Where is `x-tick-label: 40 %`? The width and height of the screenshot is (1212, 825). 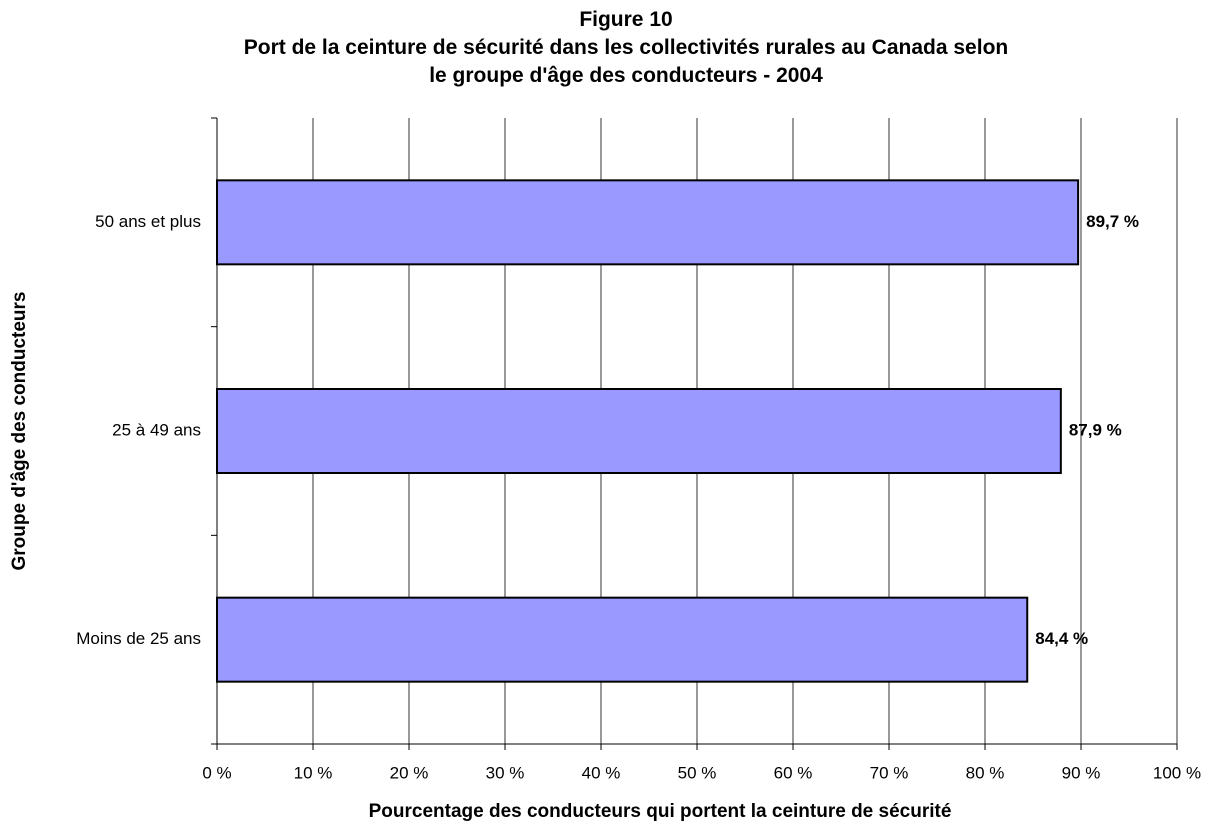 x-tick-label: 40 % is located at coordinates (601, 772).